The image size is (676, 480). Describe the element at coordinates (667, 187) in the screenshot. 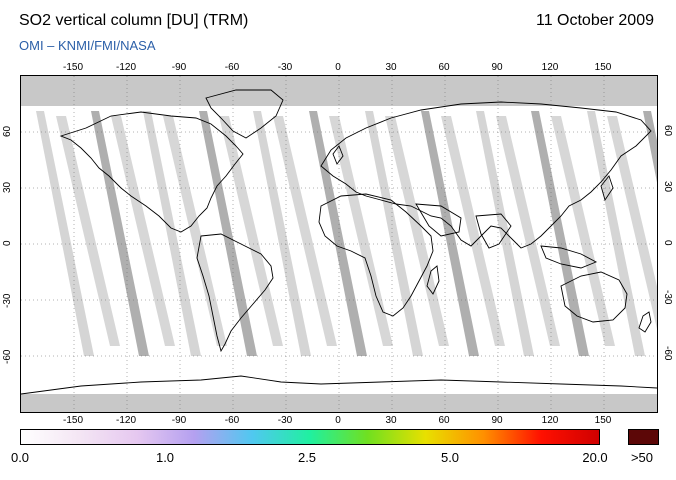

I see `right-lat-tick: 30` at that location.